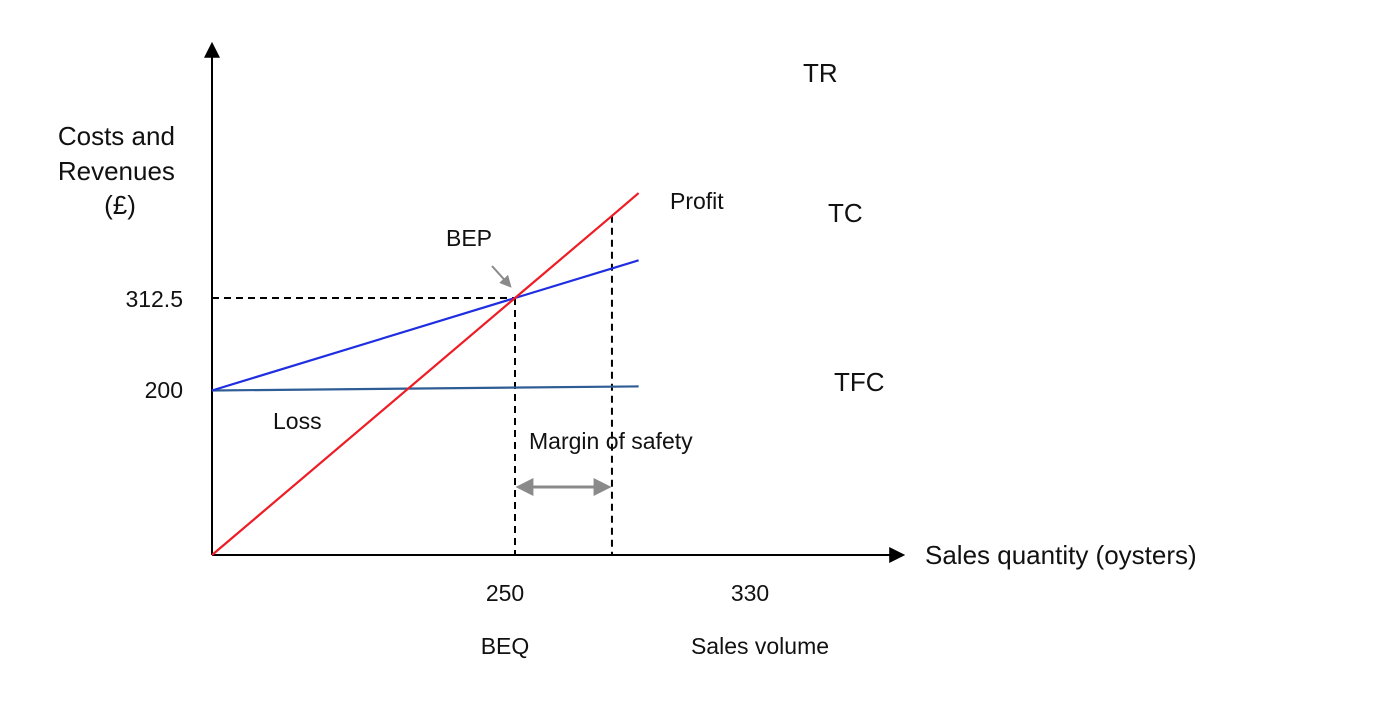 This screenshot has height=705, width=1396. Describe the element at coordinates (297, 421) in the screenshot. I see `annotation-loss: Loss` at that location.